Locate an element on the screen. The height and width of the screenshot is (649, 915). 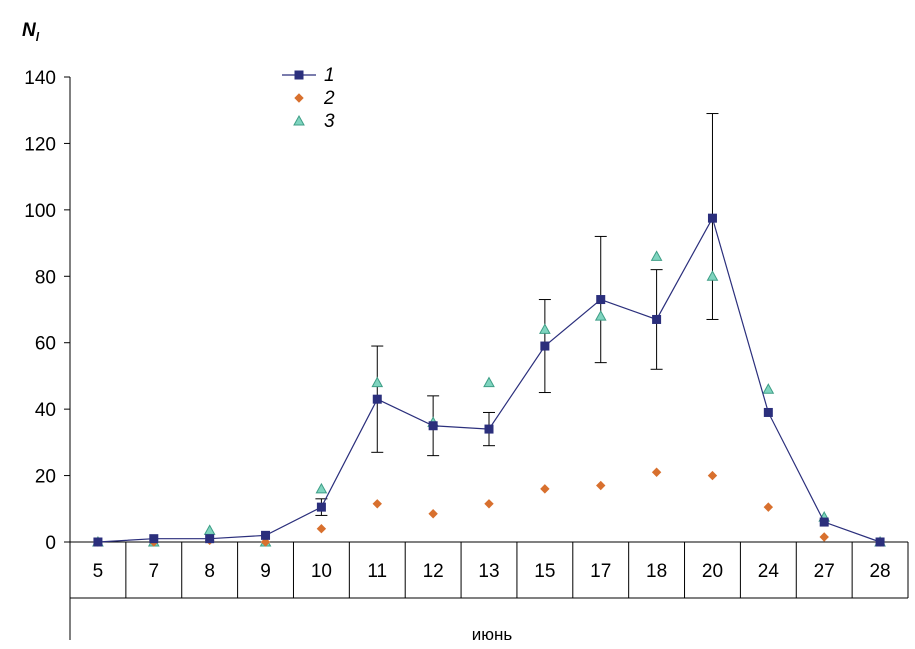
y-tick-label: 40 is located at coordinates (45, 410).